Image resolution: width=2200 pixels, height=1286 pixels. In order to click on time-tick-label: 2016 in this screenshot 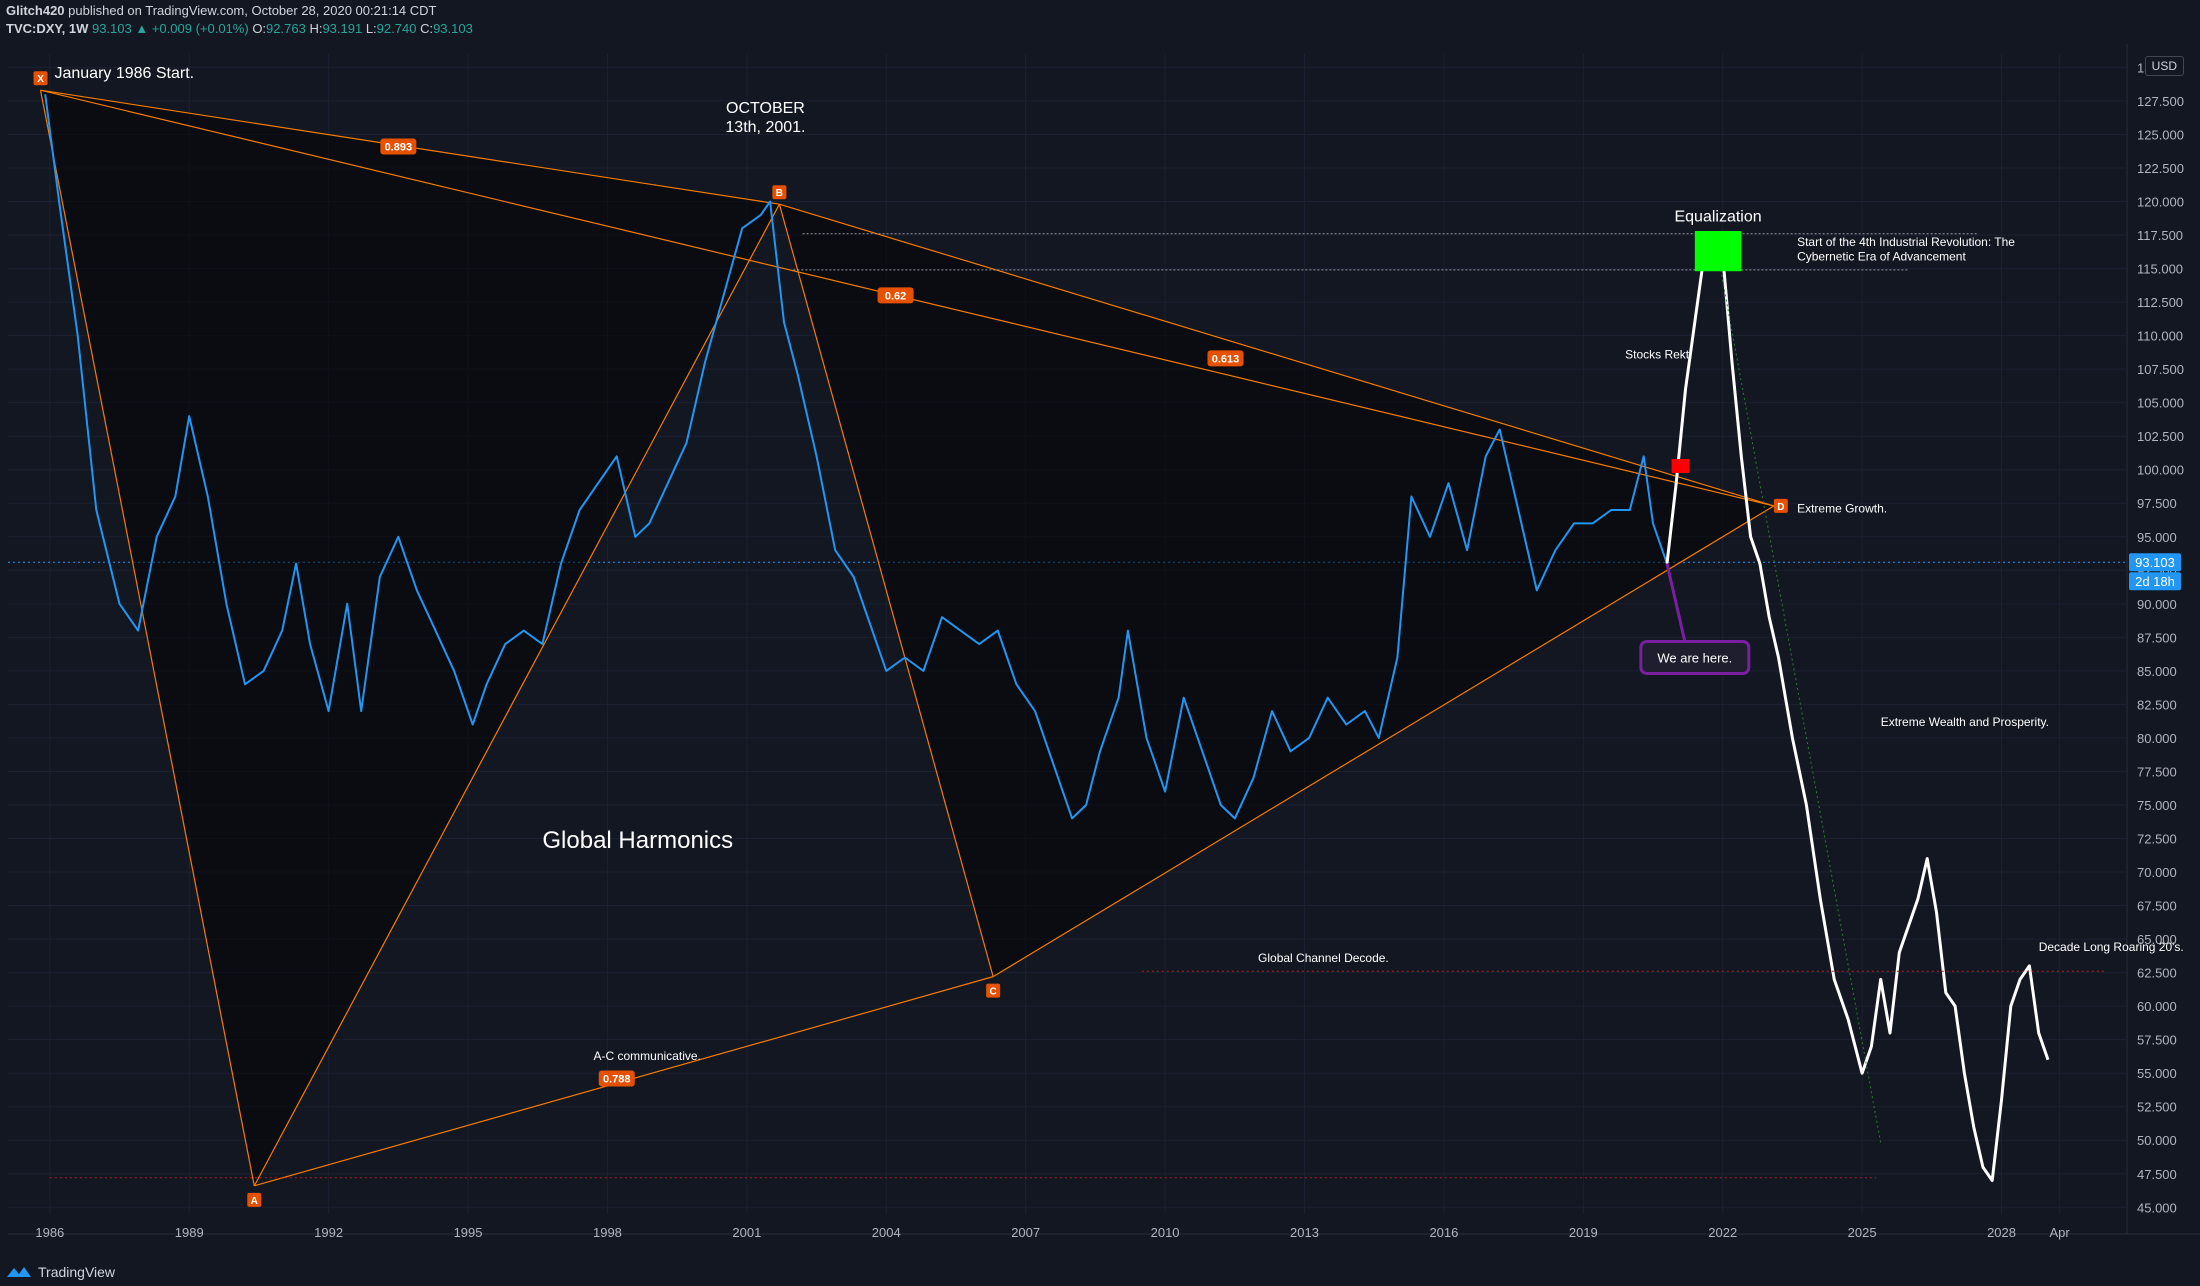, I will do `click(1443, 1232)`.